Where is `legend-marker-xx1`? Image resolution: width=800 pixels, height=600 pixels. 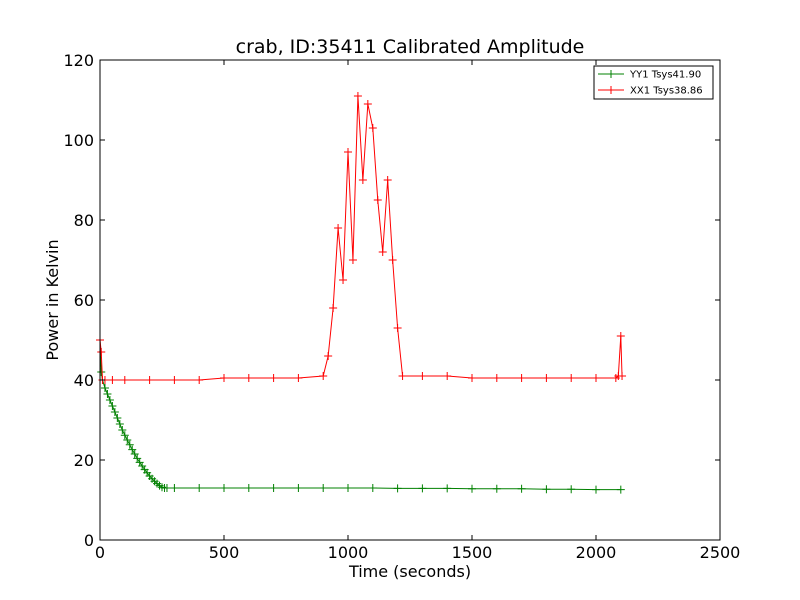
legend-marker-xx1 is located at coordinates (611, 90).